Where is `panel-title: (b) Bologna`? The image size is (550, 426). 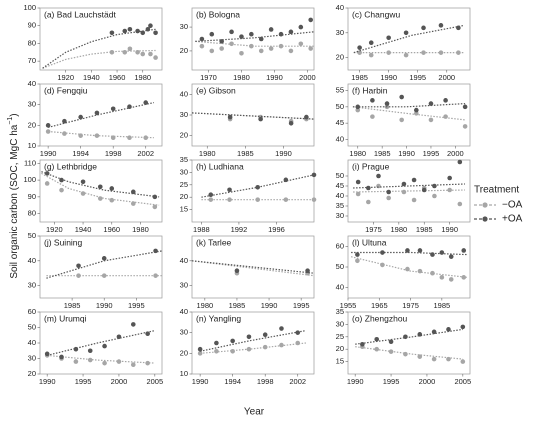
panel-title: (b) Bologna is located at coordinates (218, 14).